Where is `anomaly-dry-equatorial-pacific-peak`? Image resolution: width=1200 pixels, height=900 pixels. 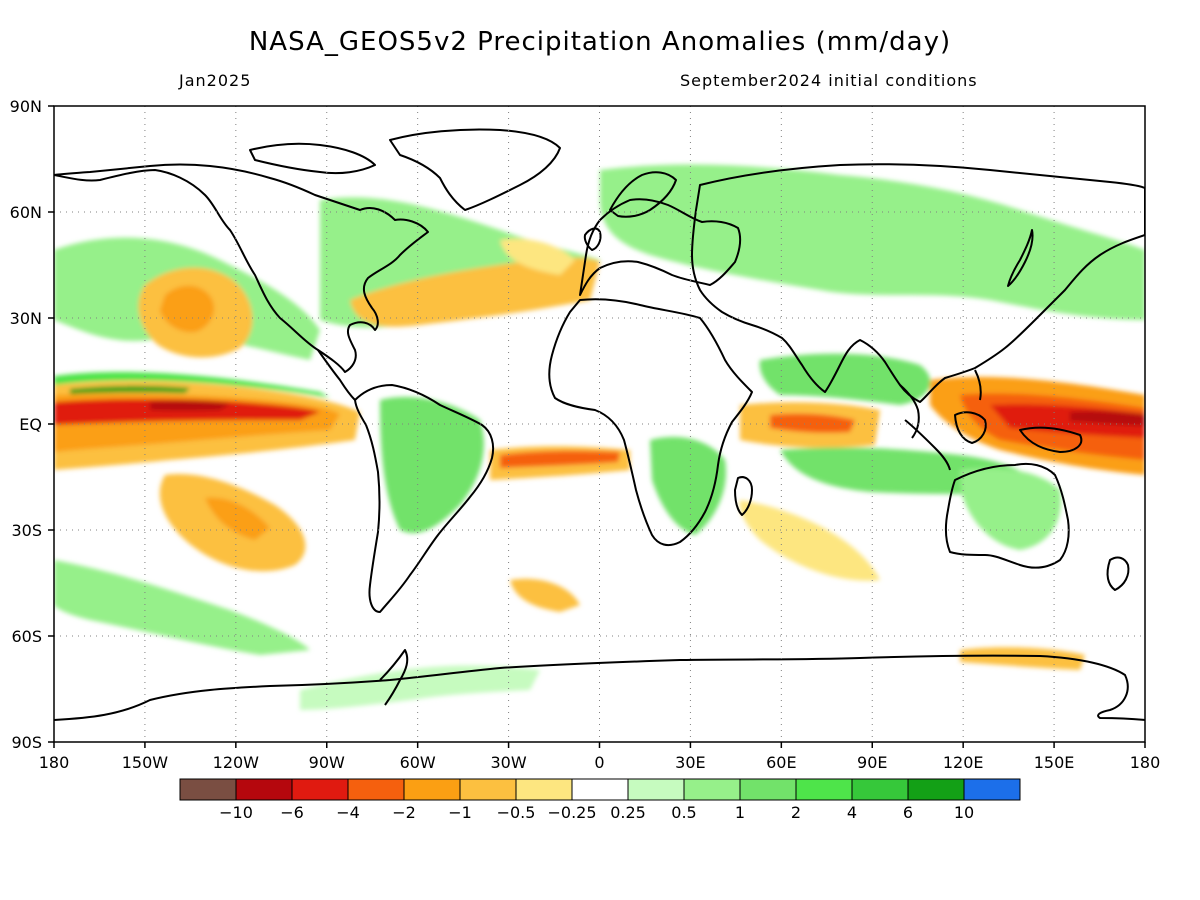 anomaly-dry-equatorial-pacific-peak is located at coordinates (190, 405).